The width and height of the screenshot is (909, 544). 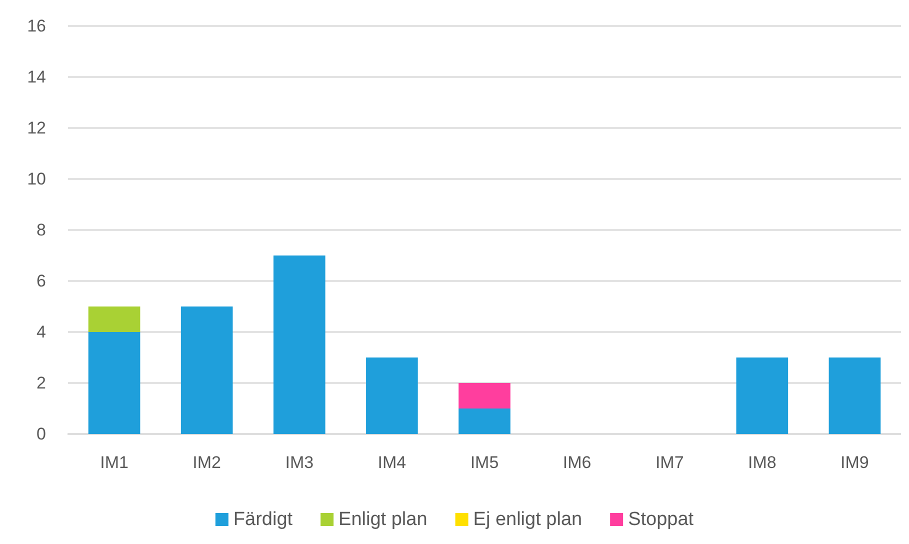 I want to click on y-tick-label: 8, so click(x=41, y=230).